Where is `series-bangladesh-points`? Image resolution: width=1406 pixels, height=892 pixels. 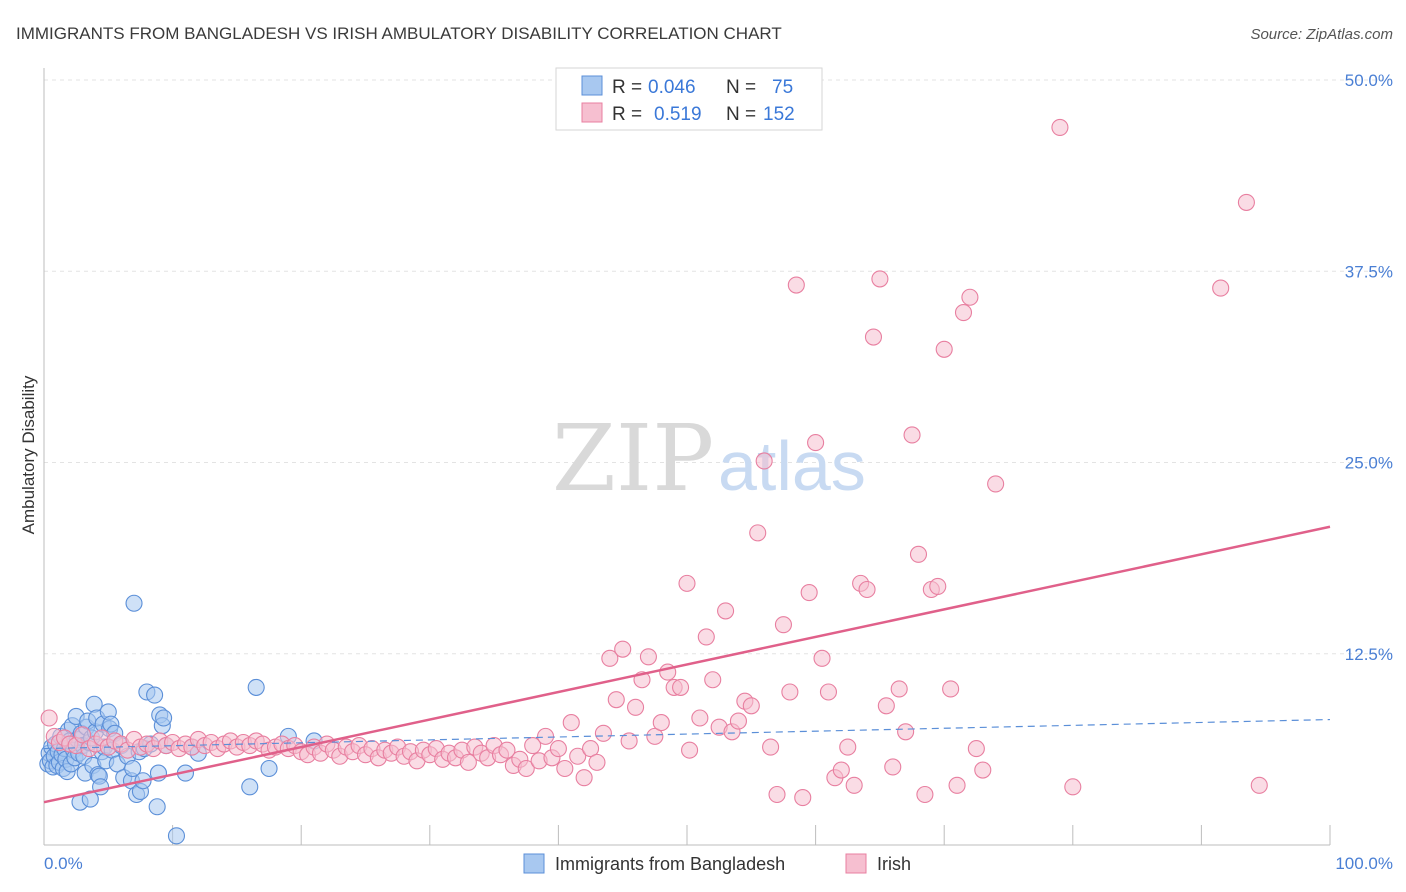 series-bangladesh-points is located at coordinates (181, 719).